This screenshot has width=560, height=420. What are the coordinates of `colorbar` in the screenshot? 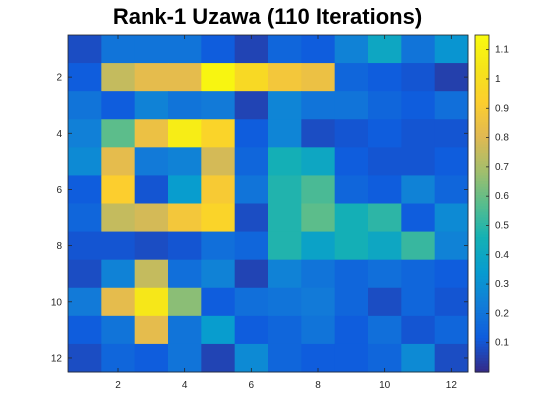 It's located at (482, 203).